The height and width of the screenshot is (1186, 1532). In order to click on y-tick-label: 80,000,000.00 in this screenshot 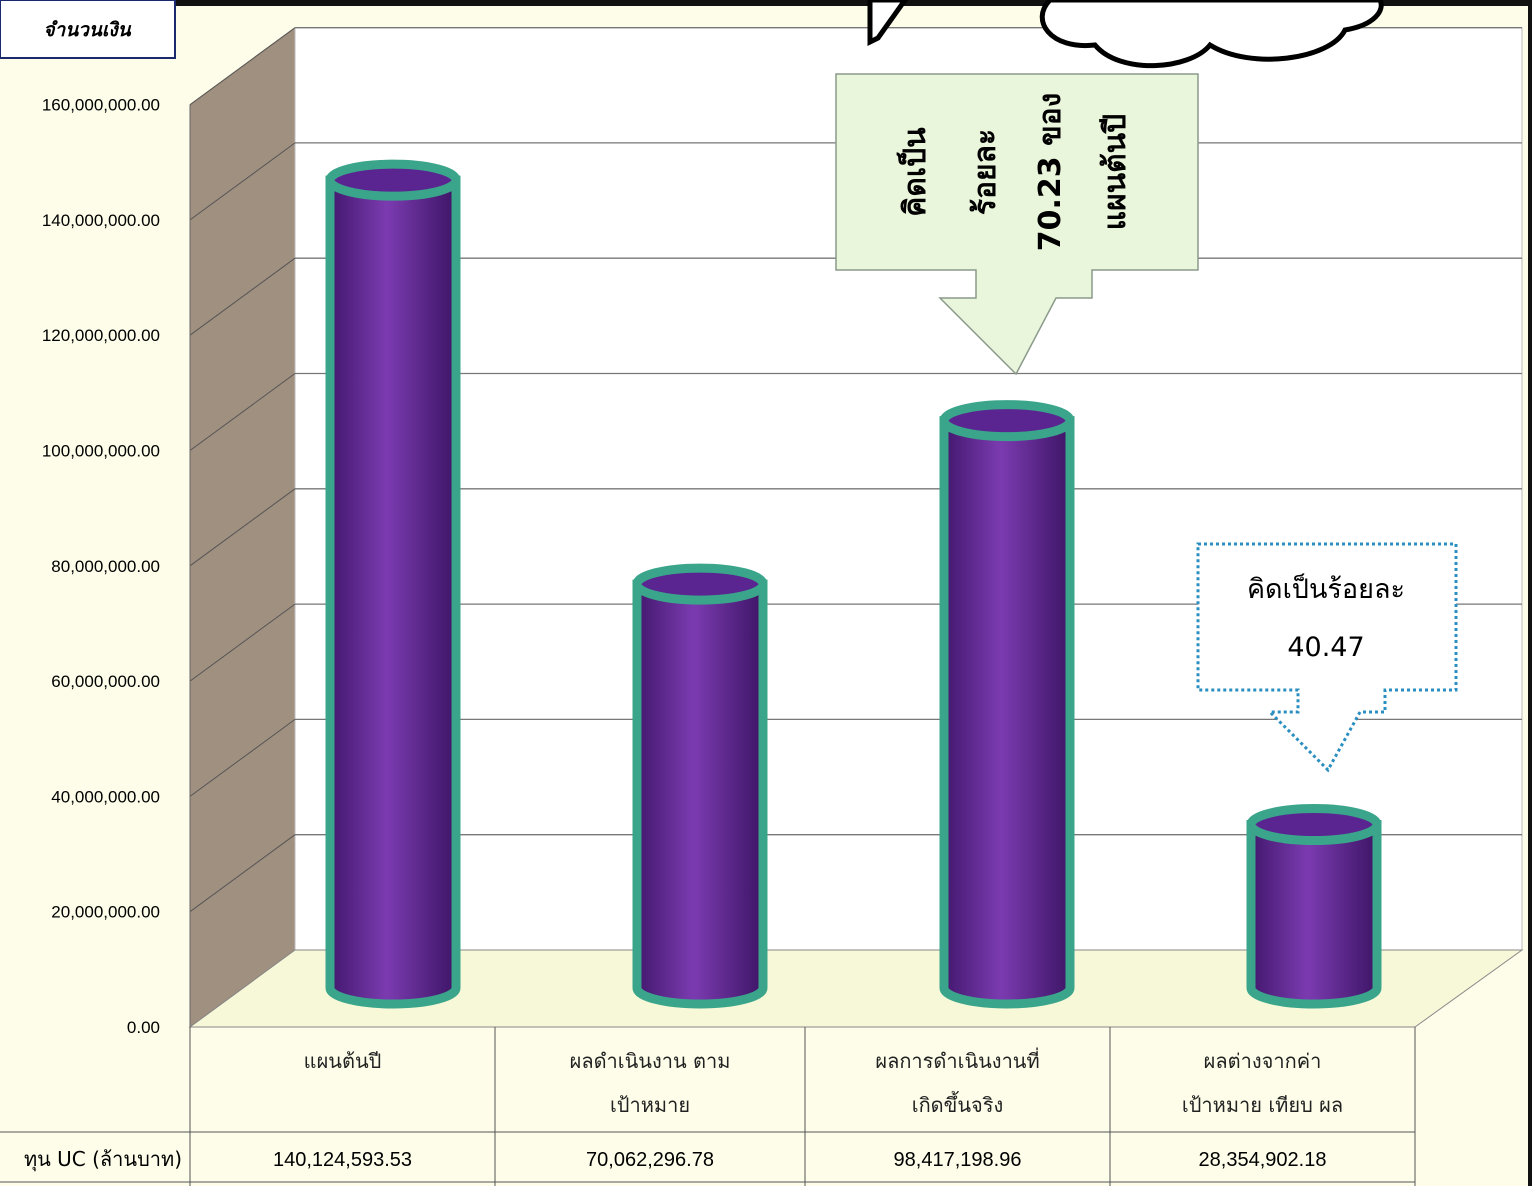, I will do `click(105, 566)`.